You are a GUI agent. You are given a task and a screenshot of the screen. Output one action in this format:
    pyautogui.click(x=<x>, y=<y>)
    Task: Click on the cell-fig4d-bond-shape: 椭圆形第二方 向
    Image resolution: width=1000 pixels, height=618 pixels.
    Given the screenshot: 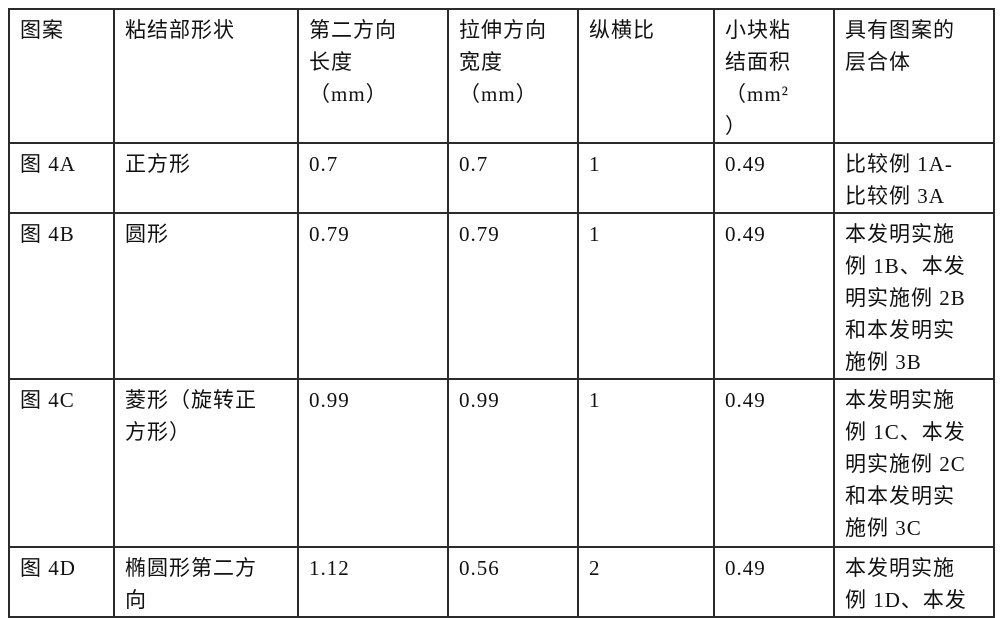 What is the action you would take?
    pyautogui.click(x=206, y=582)
    